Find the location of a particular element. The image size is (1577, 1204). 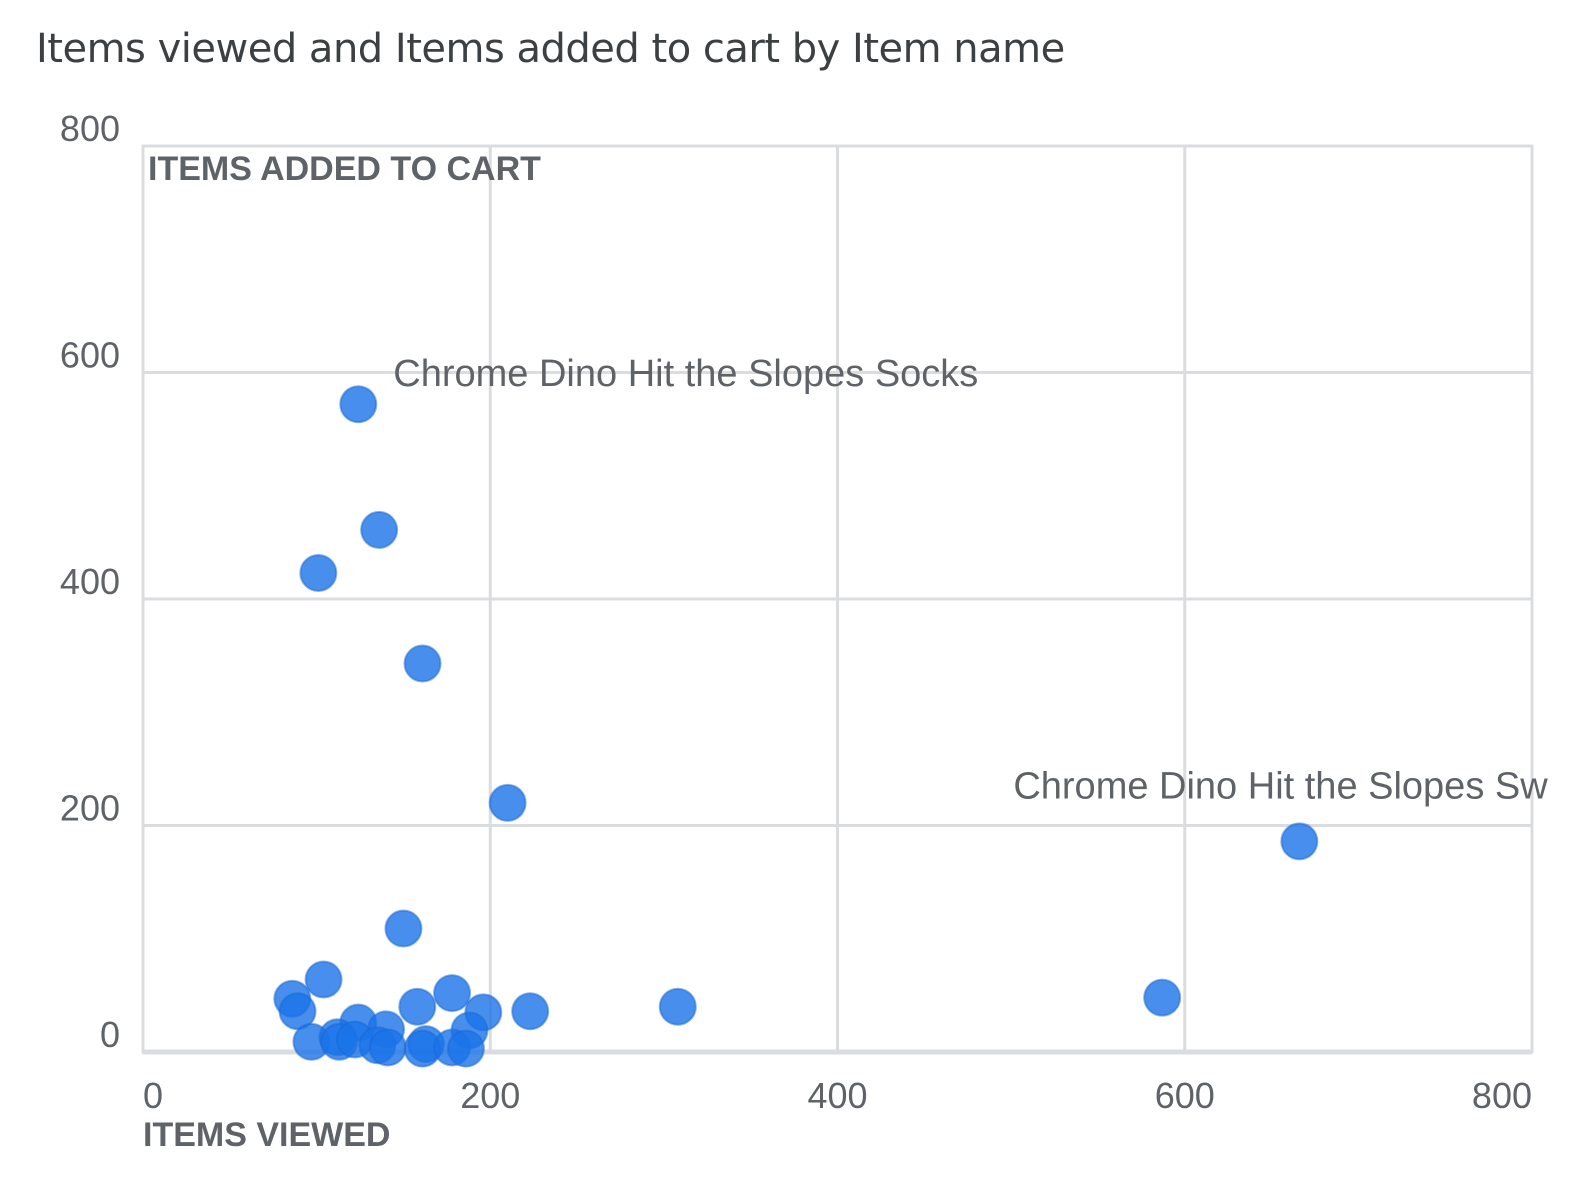

x-tick-label: 800 is located at coordinates (1502, 1095).